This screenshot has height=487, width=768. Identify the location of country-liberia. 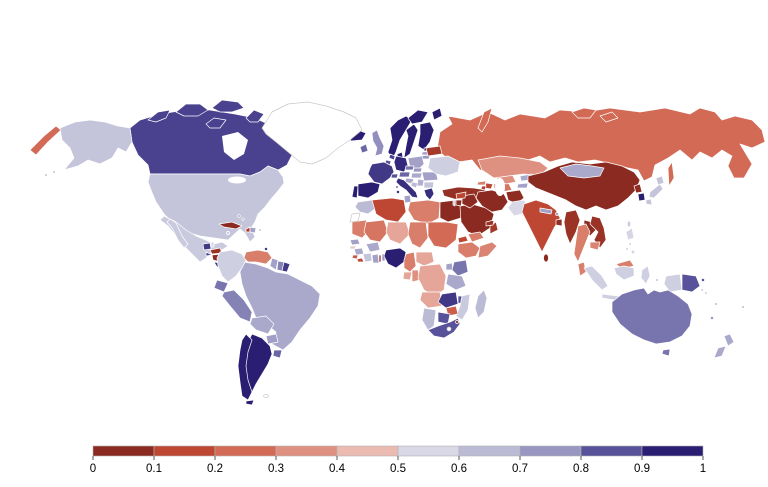
(360, 260).